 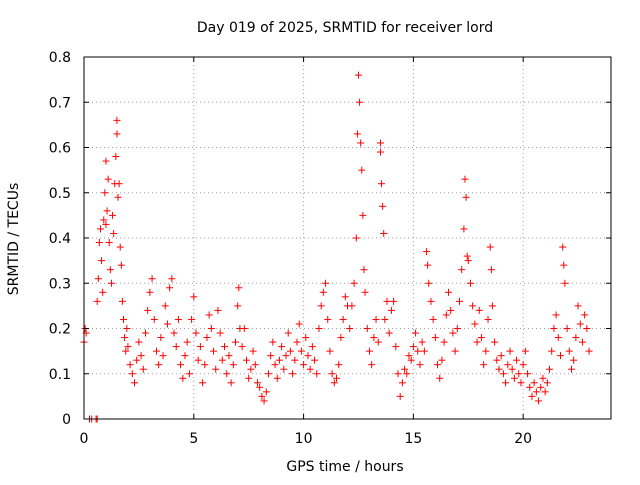 What do you see at coordinates (60, 58) in the screenshot?
I see `y-tick-label: 0.8` at bounding box center [60, 58].